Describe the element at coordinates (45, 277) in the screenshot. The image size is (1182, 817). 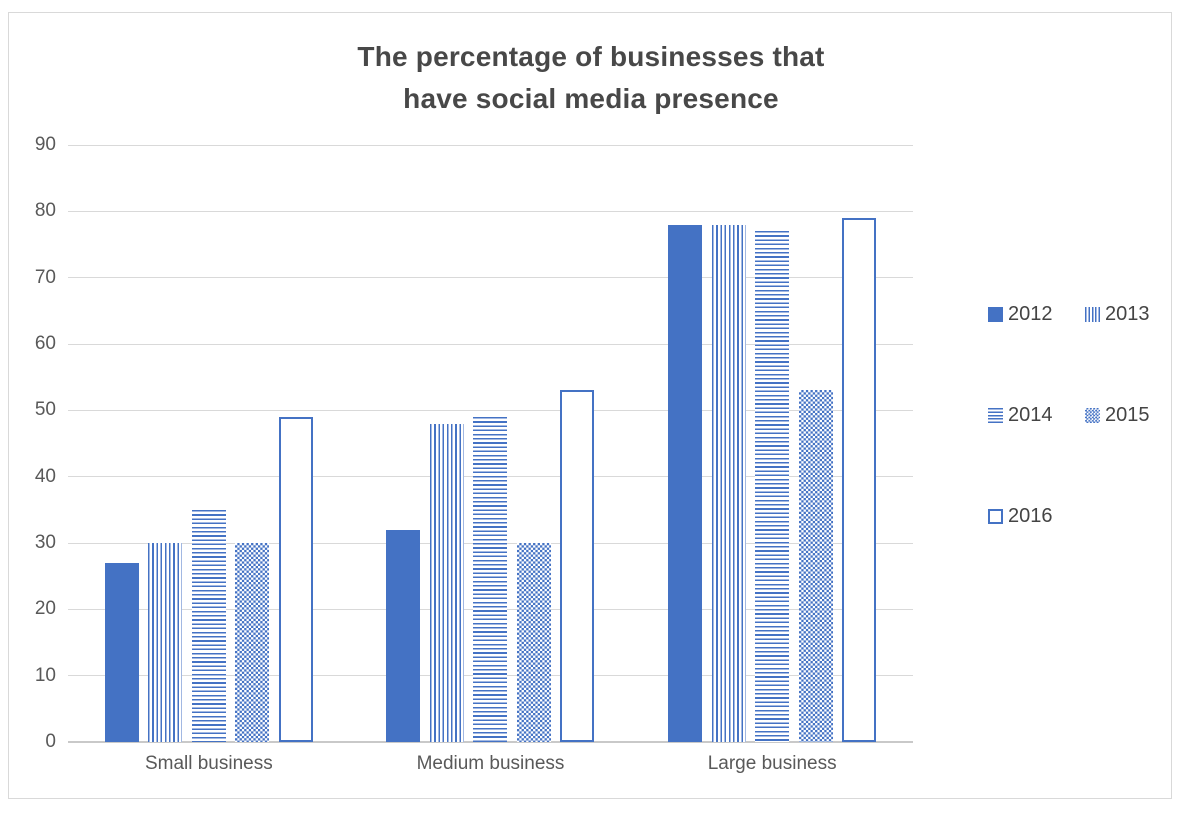
I see `y-axis-tick-label-70: 70` at that location.